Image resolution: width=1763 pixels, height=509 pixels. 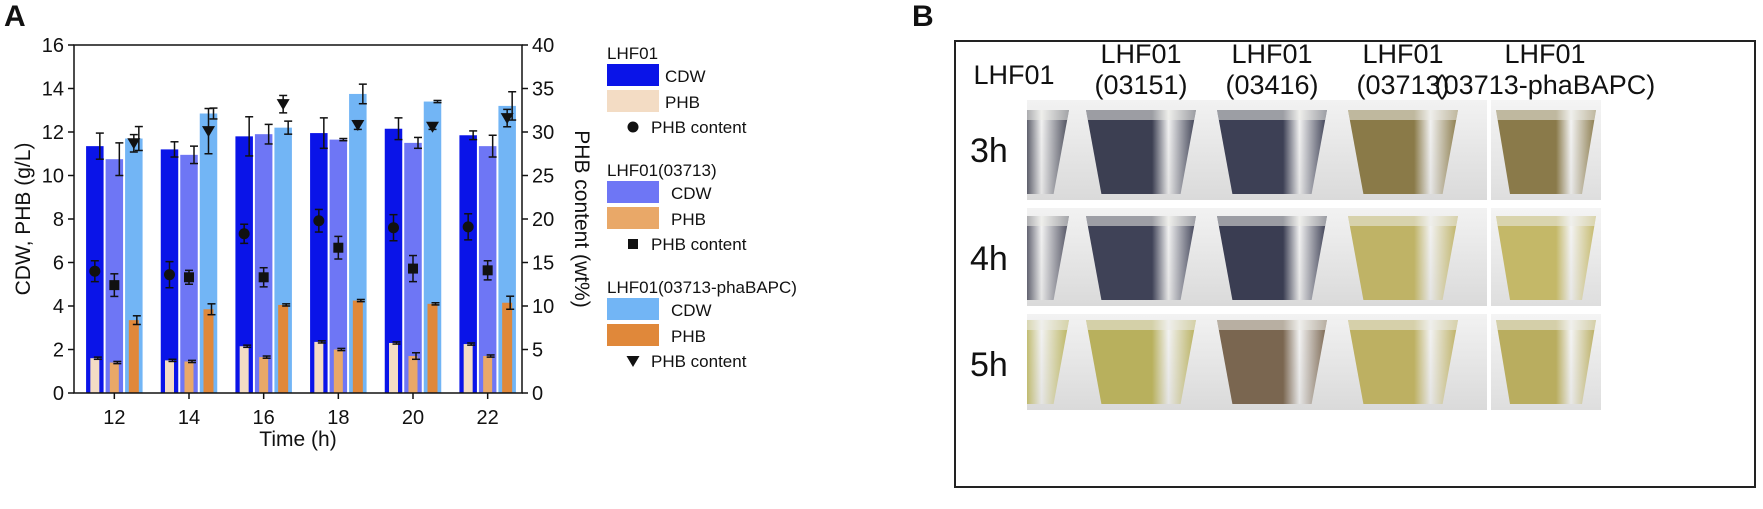 What do you see at coordinates (989, 259) in the screenshot?
I see `photo-row-label: 4h` at bounding box center [989, 259].